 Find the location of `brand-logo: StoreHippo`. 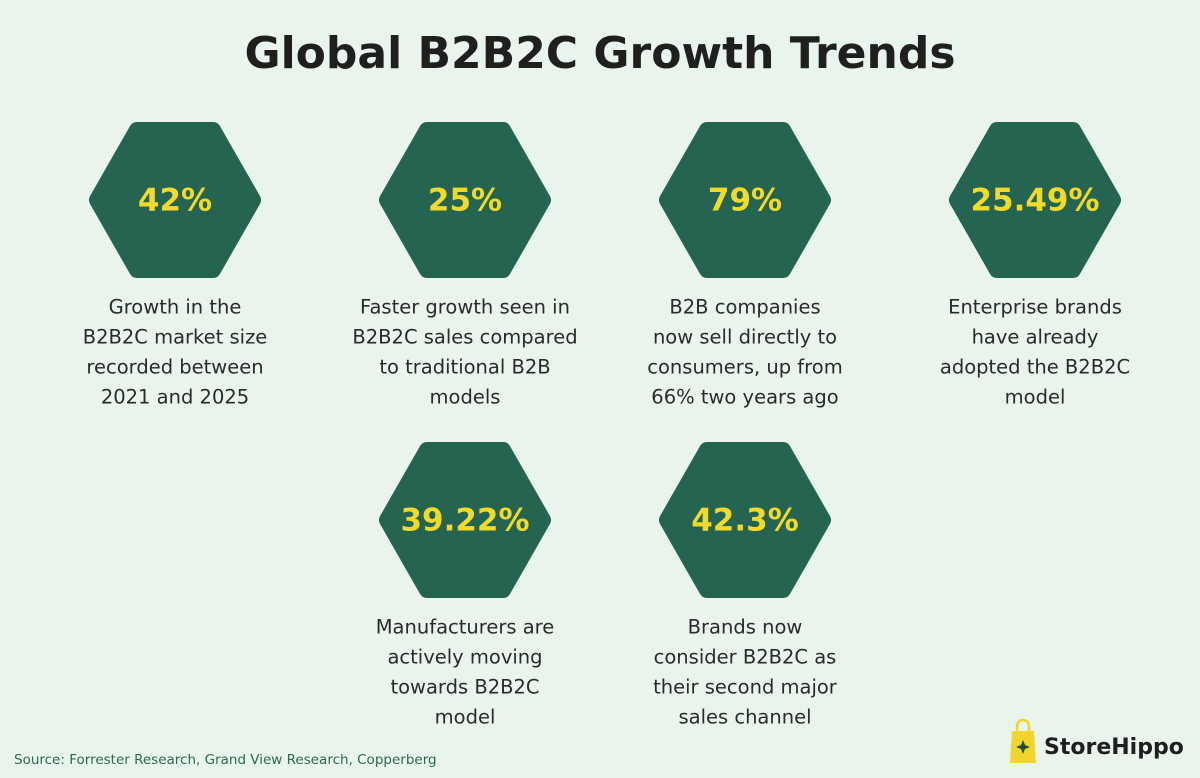

brand-logo: StoreHippo is located at coordinates (1097, 740).